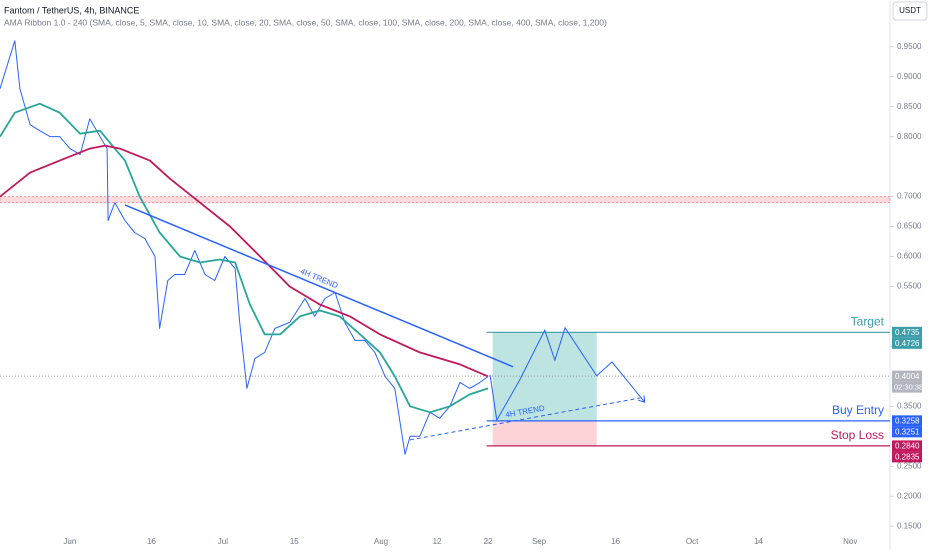 Image resolution: width=932 pixels, height=555 pixels. I want to click on currency-label: USDT, so click(910, 10).